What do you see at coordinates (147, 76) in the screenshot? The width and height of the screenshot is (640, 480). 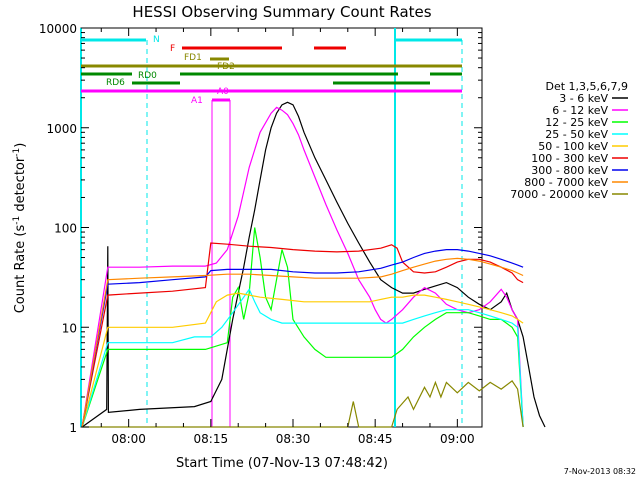 I see `flag-label: RD0` at bounding box center [147, 76].